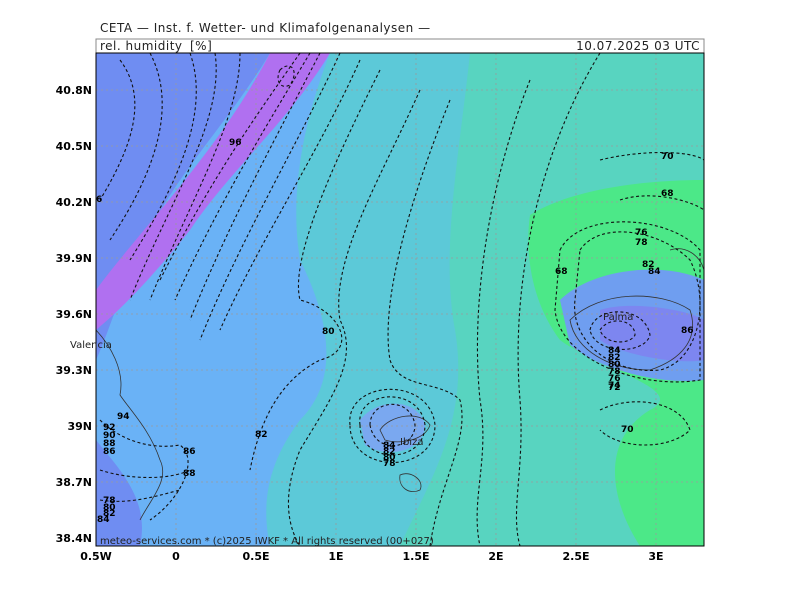 The width and height of the screenshot is (800, 604). Describe the element at coordinates (655, 556) in the screenshot. I see `lon-label: 3E` at that location.